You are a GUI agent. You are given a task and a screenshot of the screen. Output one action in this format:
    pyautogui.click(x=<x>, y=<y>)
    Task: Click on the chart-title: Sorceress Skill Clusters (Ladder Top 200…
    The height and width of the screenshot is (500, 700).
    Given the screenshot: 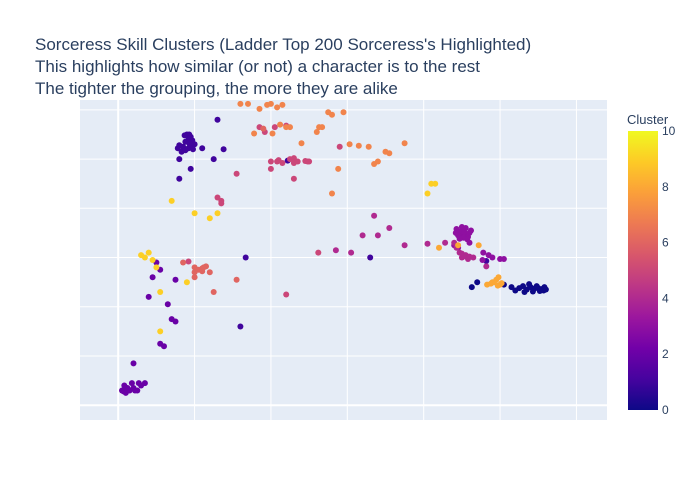 What is the action you would take?
    pyautogui.click(x=283, y=66)
    